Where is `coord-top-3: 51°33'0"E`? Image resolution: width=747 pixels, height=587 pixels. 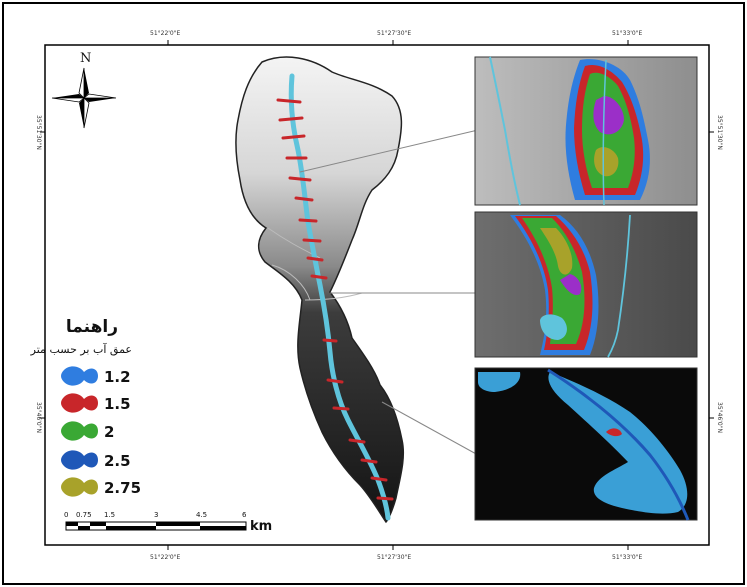
coord-top-3: 51°33'0"E is located at coordinates (627, 33).